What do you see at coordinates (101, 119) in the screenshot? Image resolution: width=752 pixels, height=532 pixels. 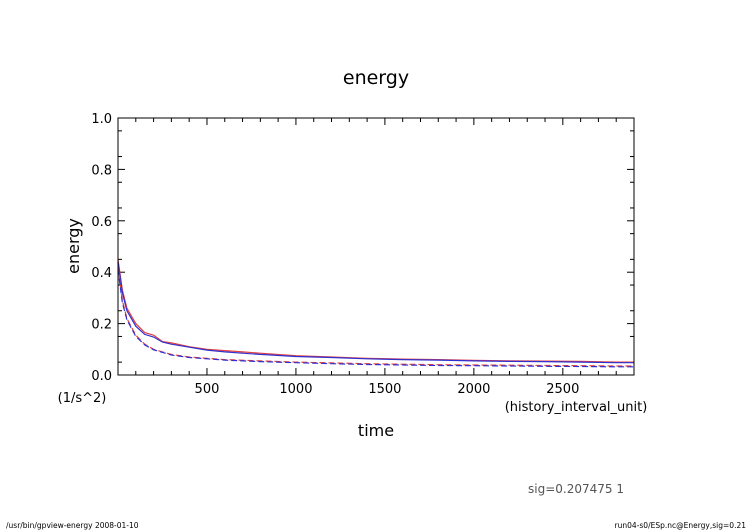 I see `y-tick-label: 1.0` at bounding box center [101, 119].